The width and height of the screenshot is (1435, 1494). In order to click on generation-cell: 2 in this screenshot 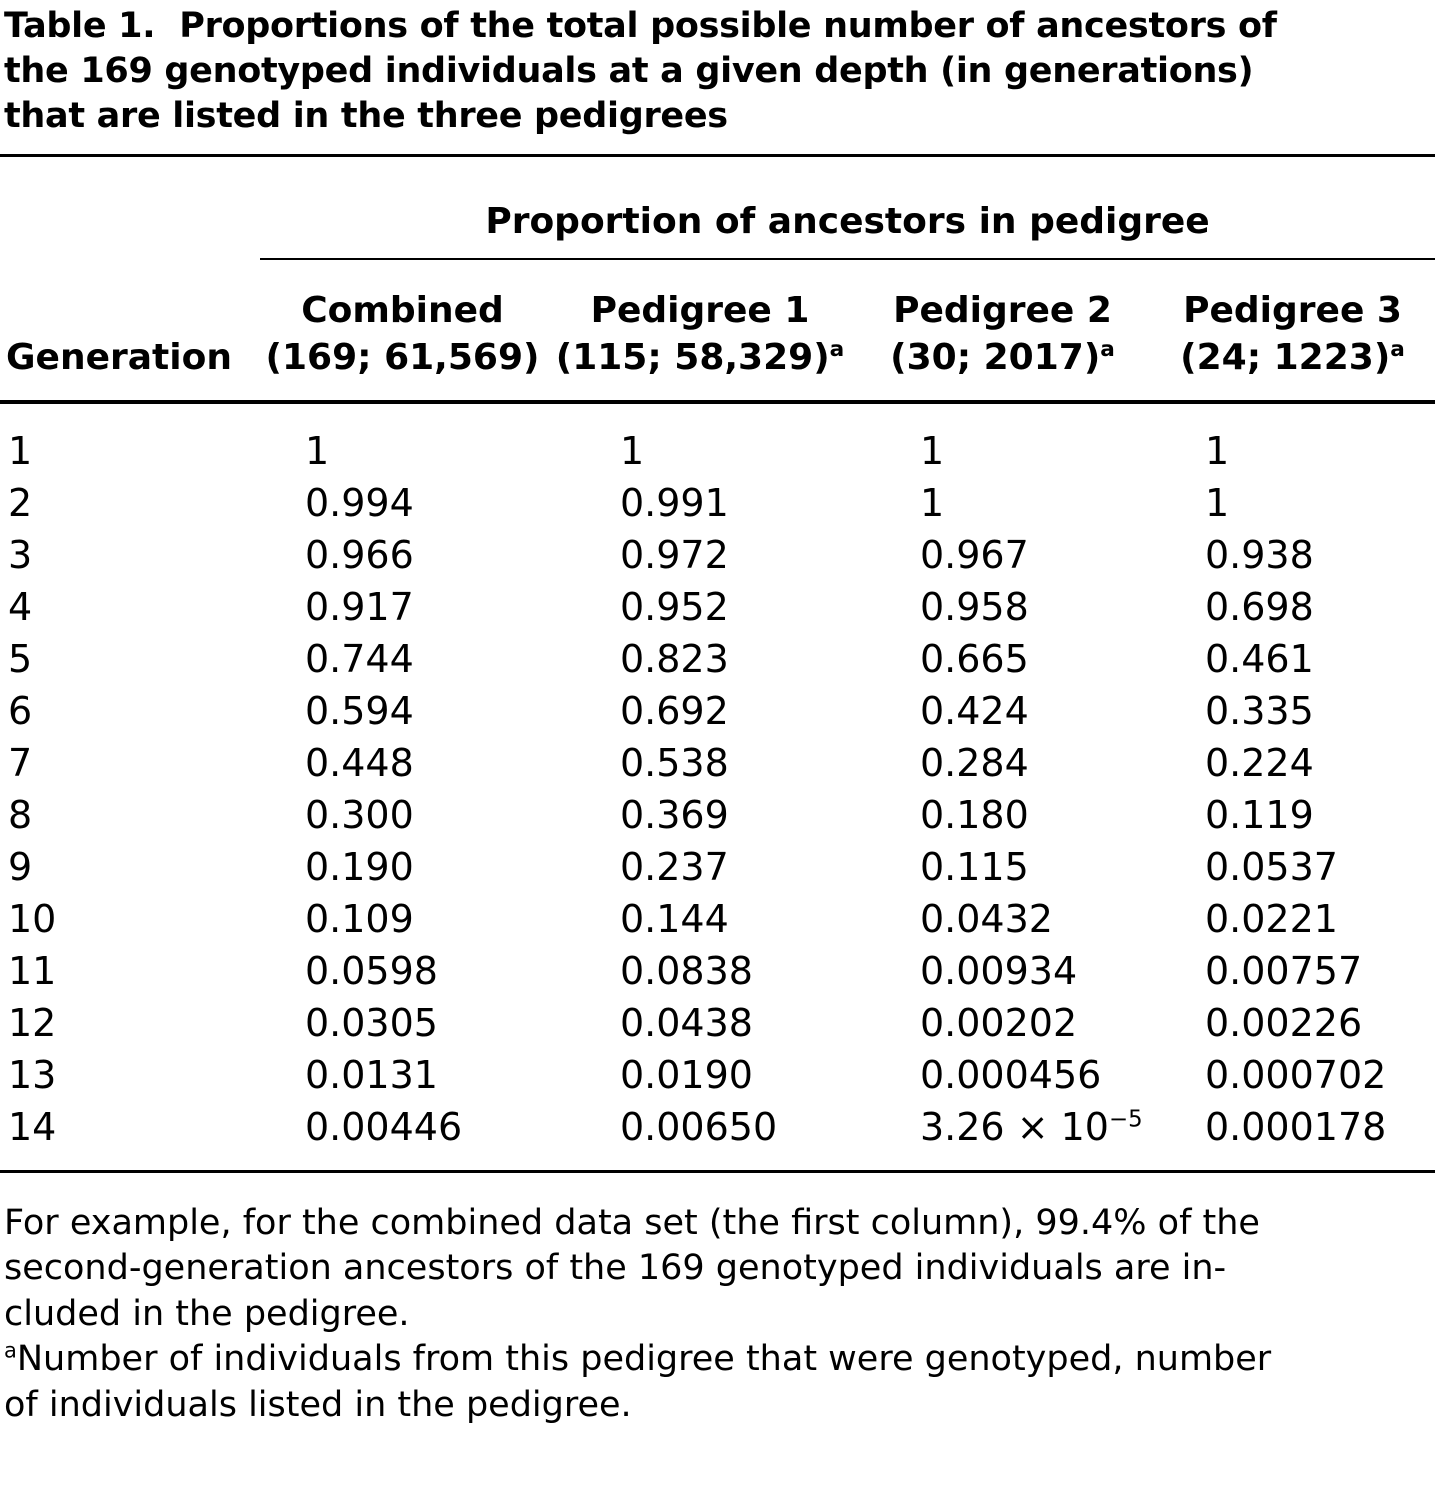, I will do `click(20, 502)`.